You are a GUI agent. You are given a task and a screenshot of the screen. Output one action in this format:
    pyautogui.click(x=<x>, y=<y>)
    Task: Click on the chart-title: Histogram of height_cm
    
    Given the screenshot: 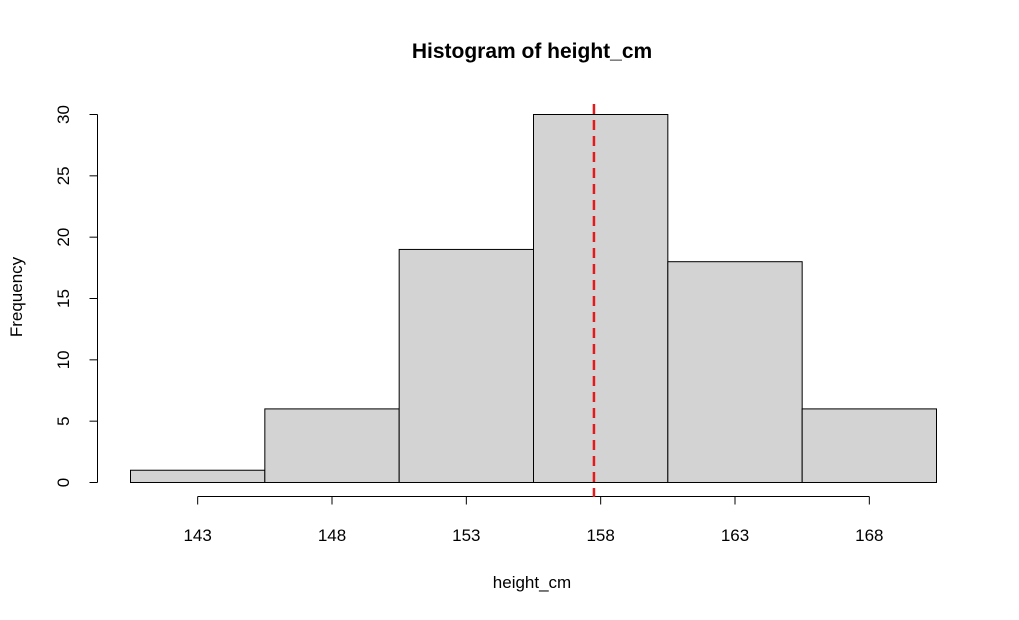 What is the action you would take?
    pyautogui.click(x=532, y=51)
    